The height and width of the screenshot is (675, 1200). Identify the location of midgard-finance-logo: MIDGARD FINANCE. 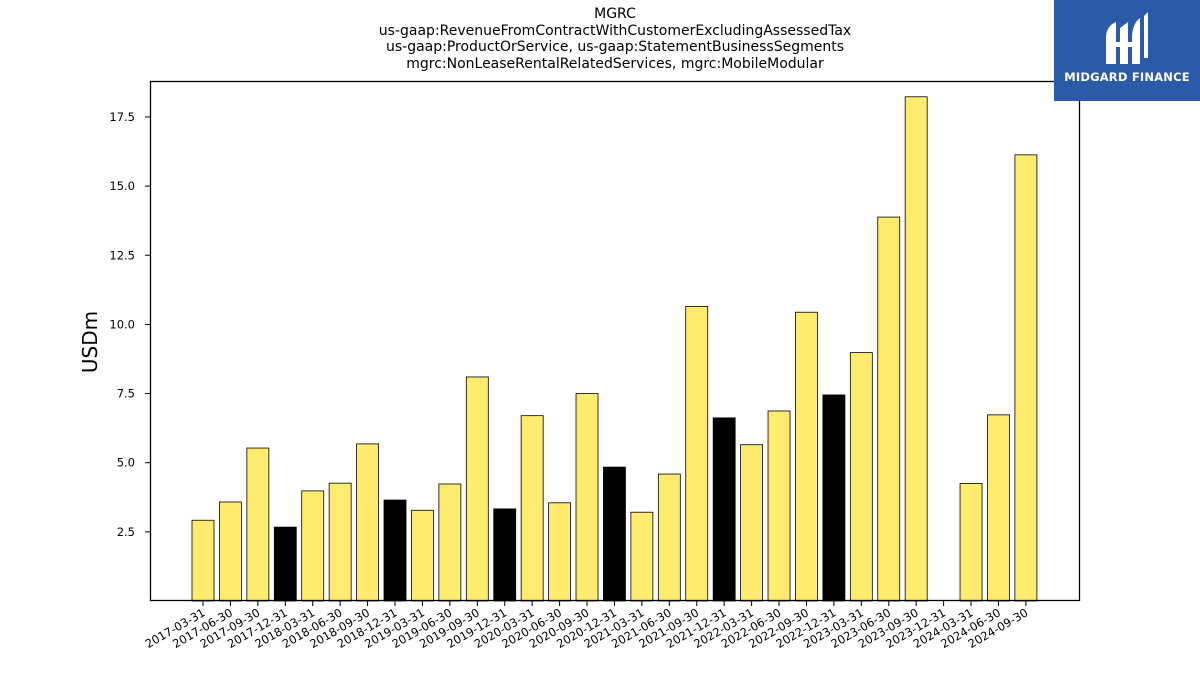
(1127, 50).